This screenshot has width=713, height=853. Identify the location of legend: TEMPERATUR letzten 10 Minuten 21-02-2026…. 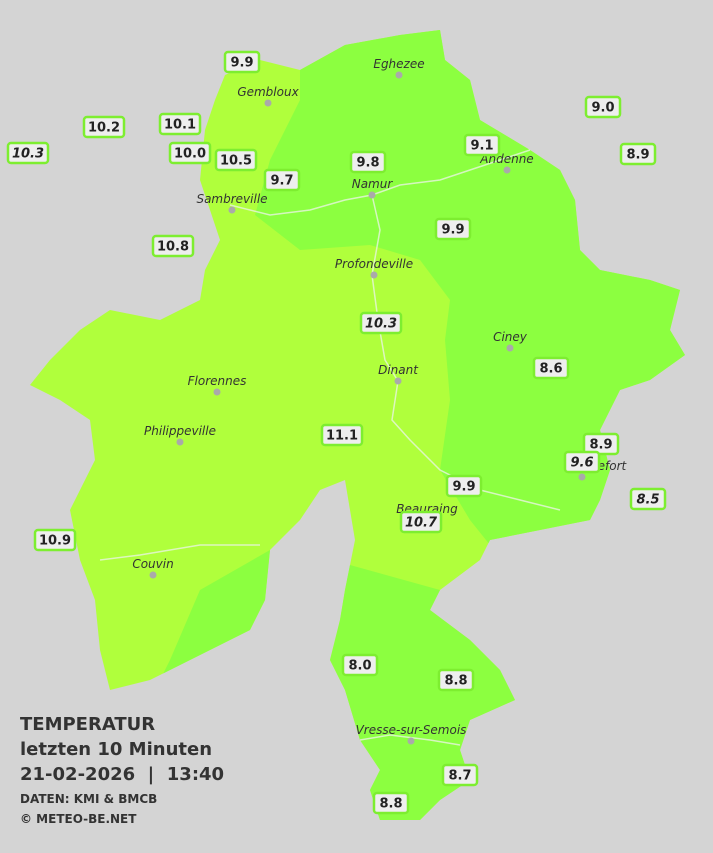
(122, 770).